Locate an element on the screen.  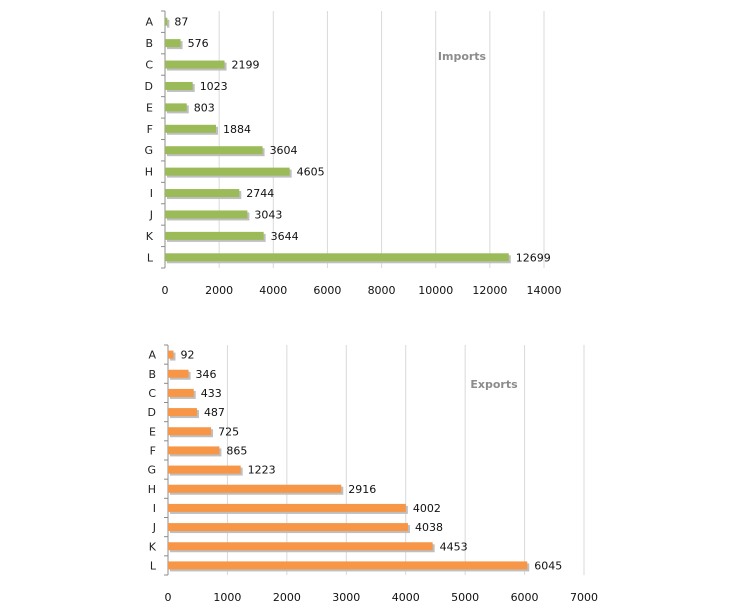
exports-category-label: C is located at coordinates (152, 393).